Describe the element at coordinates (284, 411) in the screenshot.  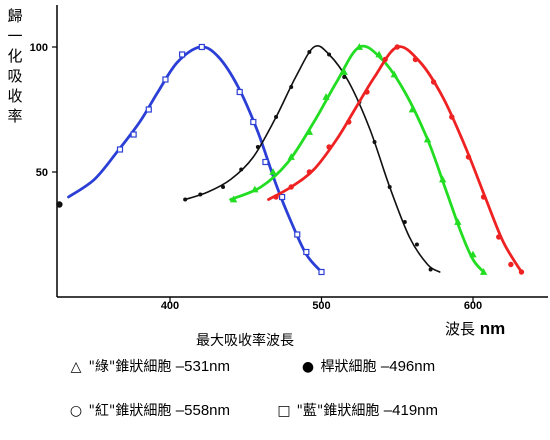
I see `square-icon: □` at that location.